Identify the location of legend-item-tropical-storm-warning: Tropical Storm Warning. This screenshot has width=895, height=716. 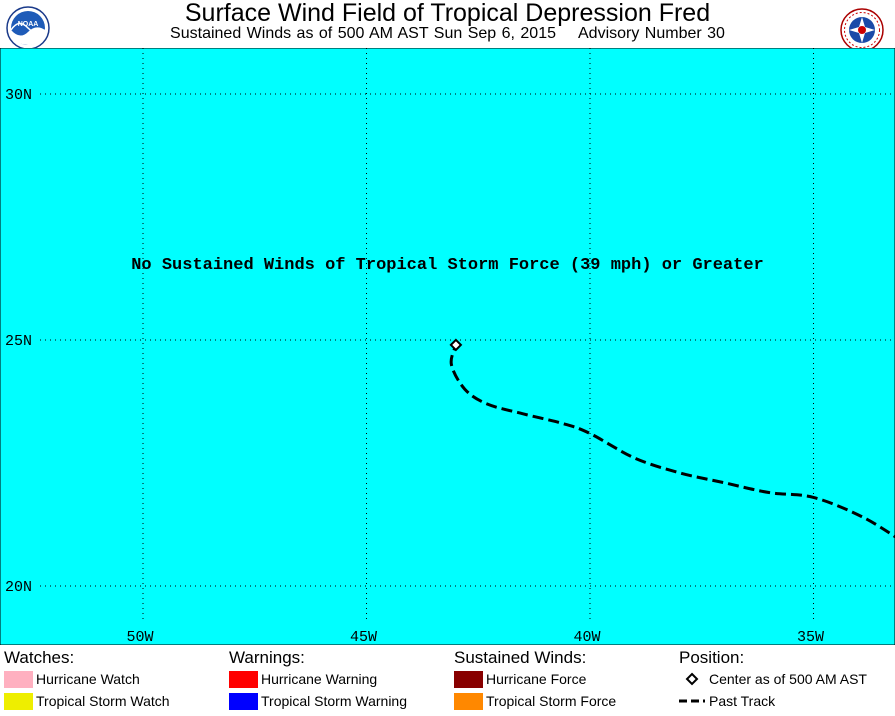
(318, 701).